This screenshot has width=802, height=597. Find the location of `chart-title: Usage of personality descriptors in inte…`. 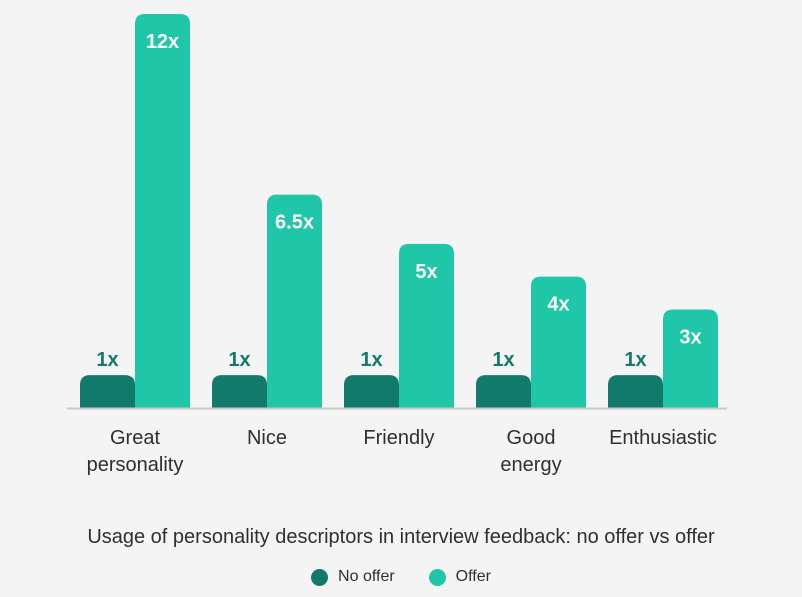

chart-title: Usage of personality descriptors in inte… is located at coordinates (401, 537).